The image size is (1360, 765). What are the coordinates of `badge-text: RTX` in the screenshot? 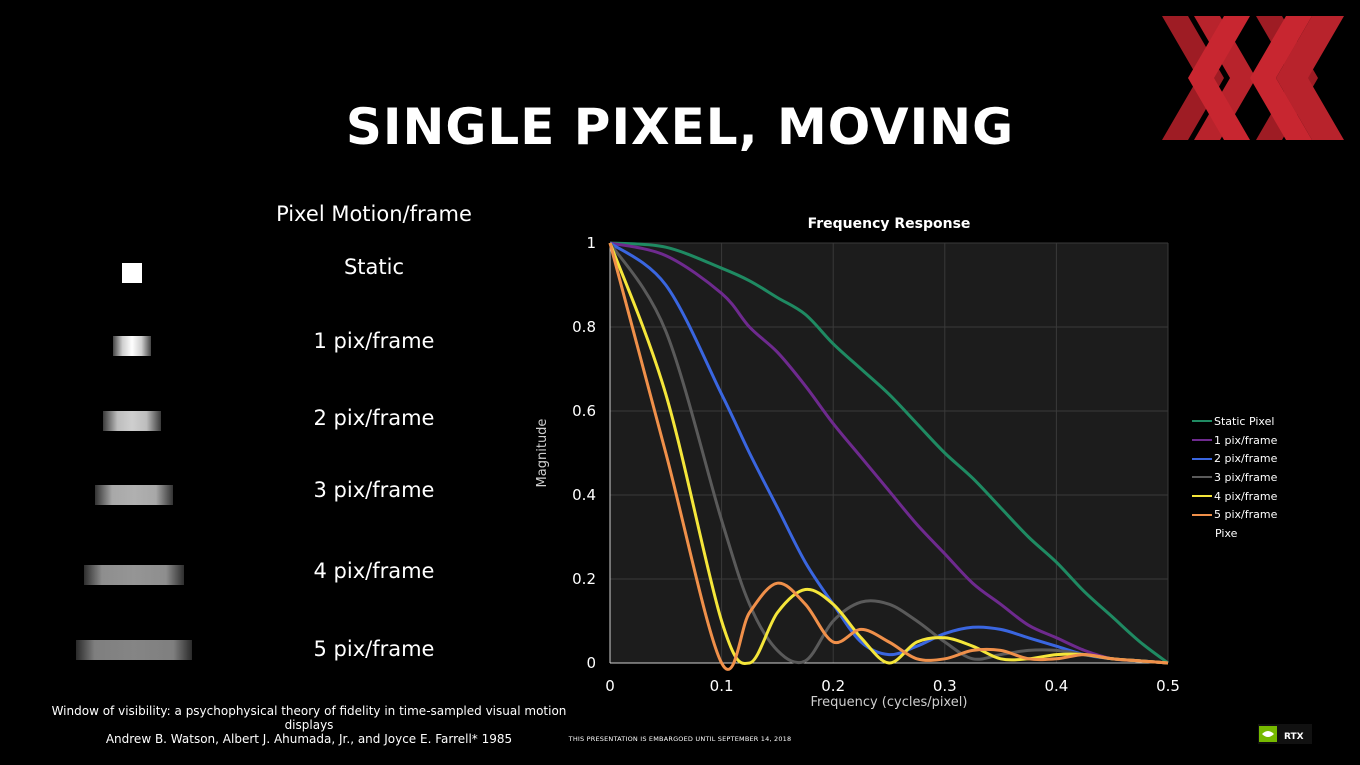 It's located at (1294, 737).